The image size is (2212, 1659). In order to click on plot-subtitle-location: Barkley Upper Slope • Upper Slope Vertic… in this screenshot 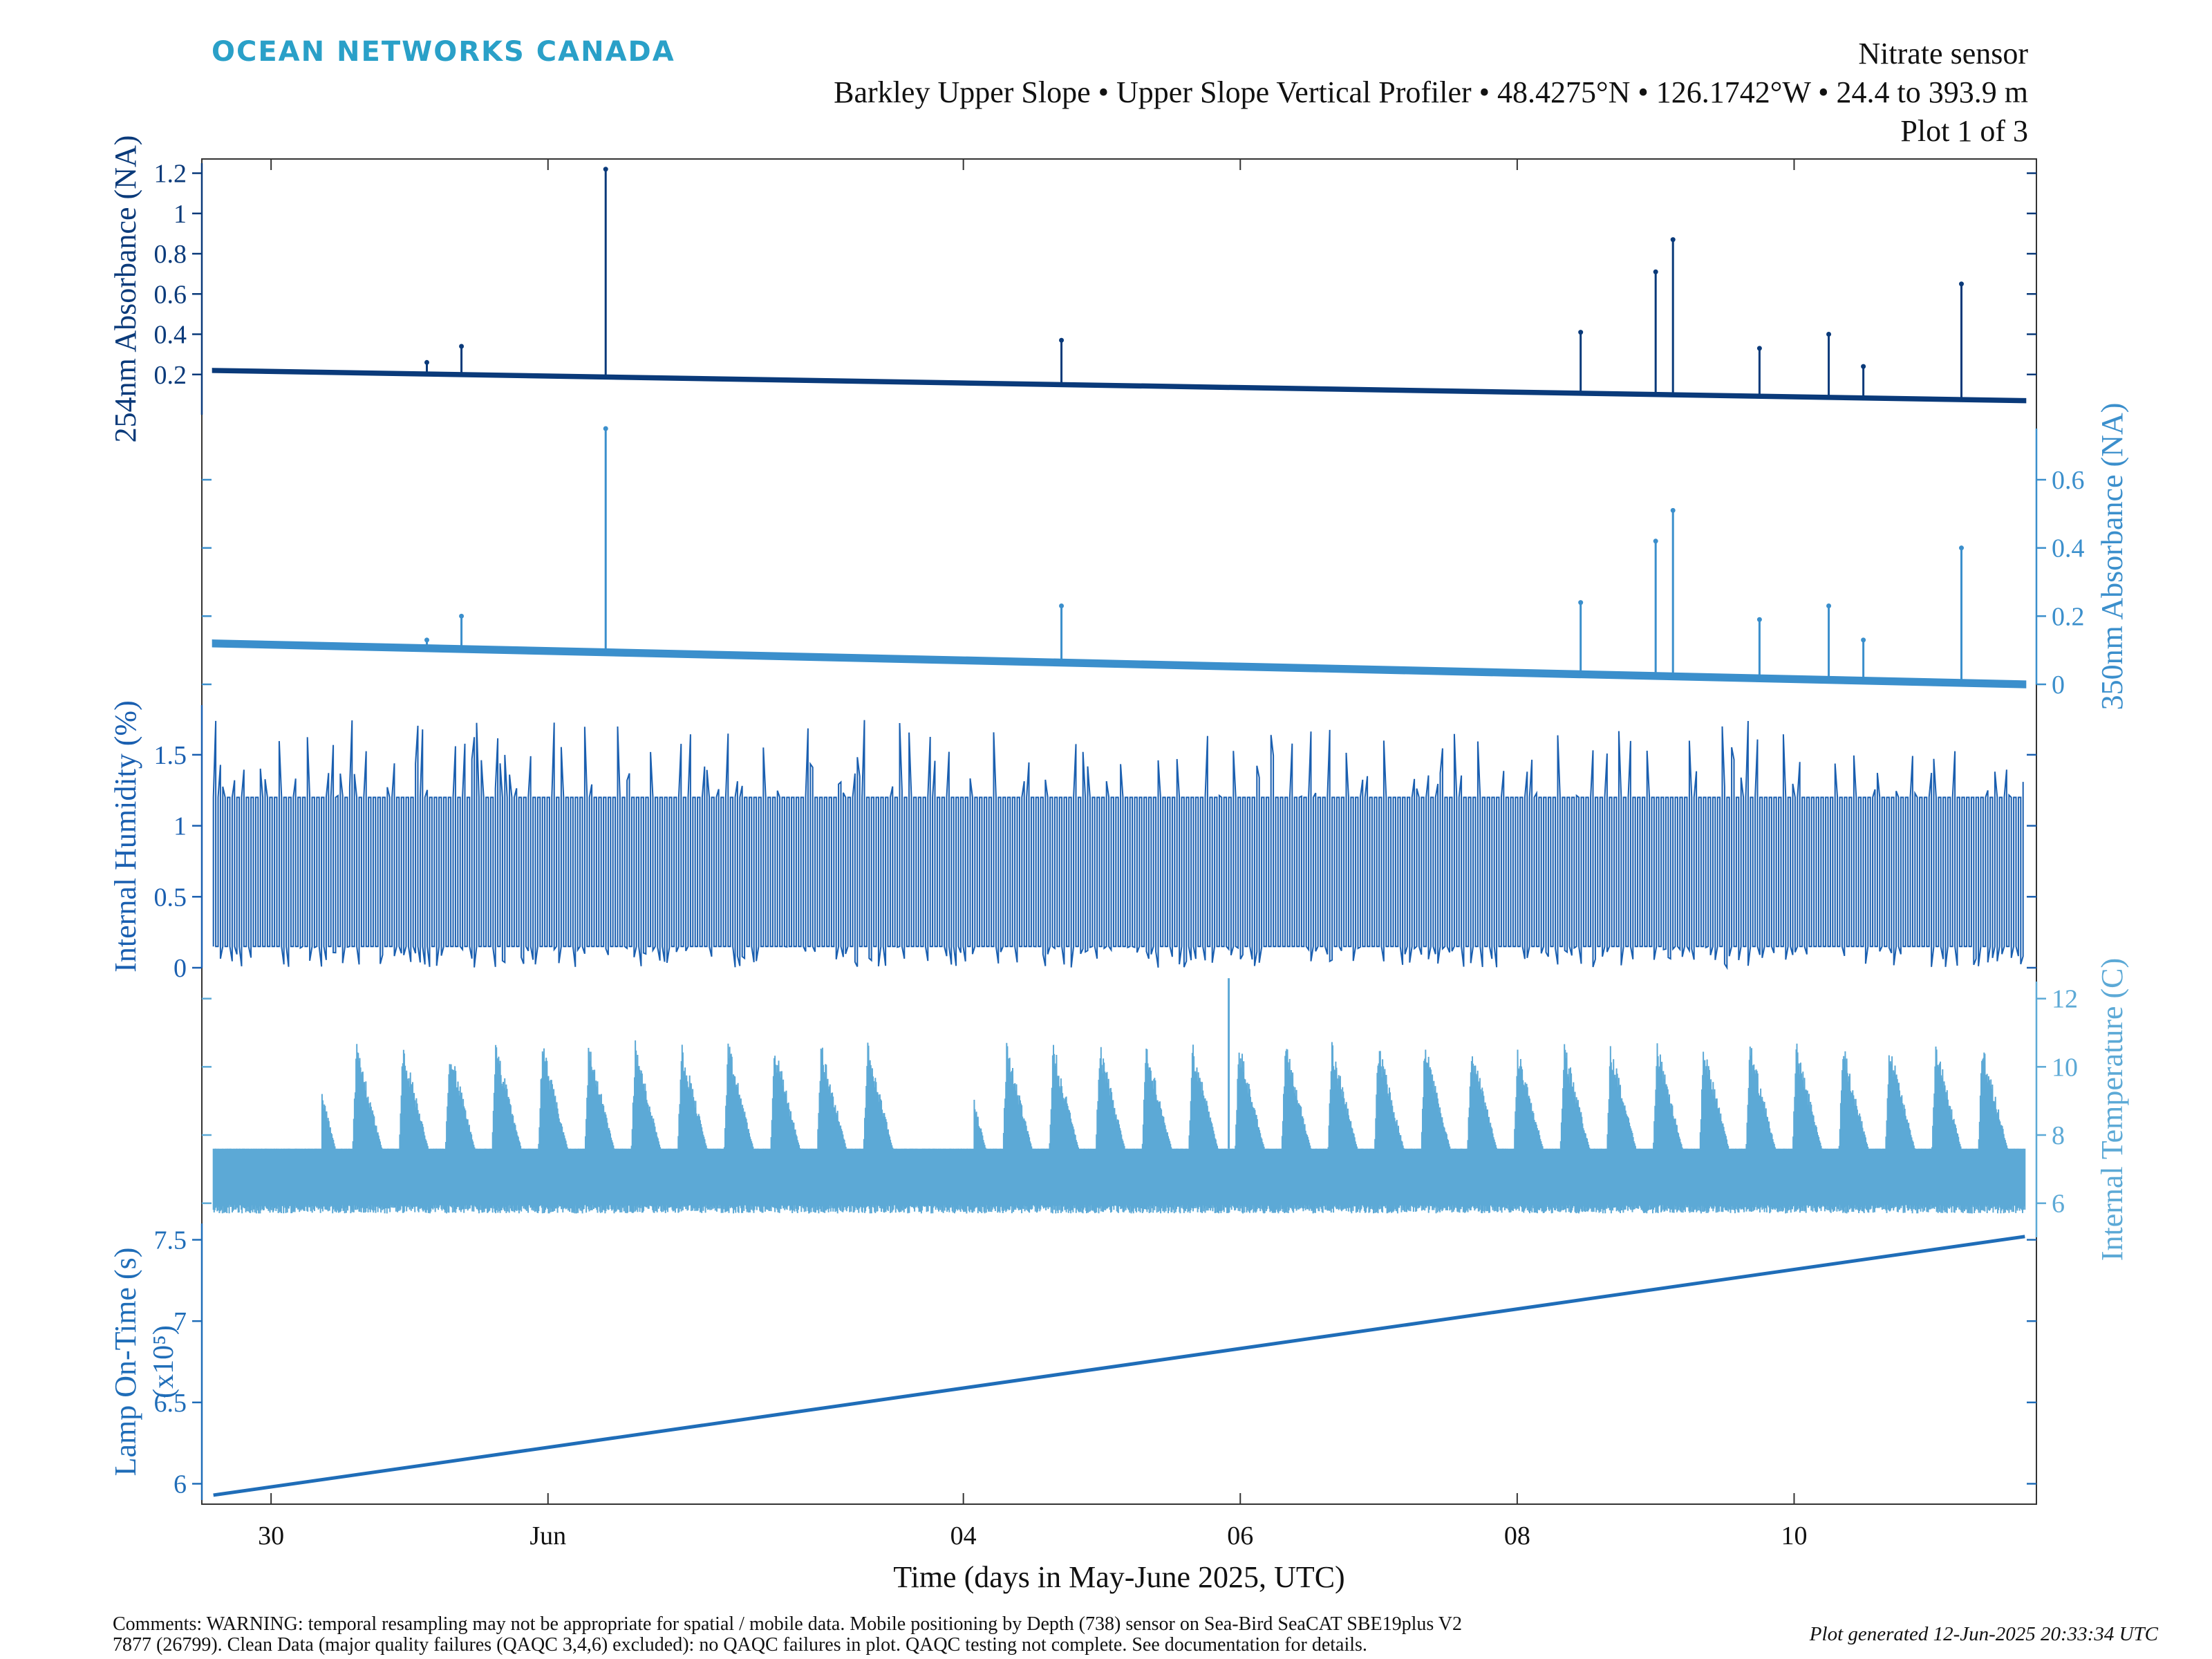, I will do `click(1431, 92)`.